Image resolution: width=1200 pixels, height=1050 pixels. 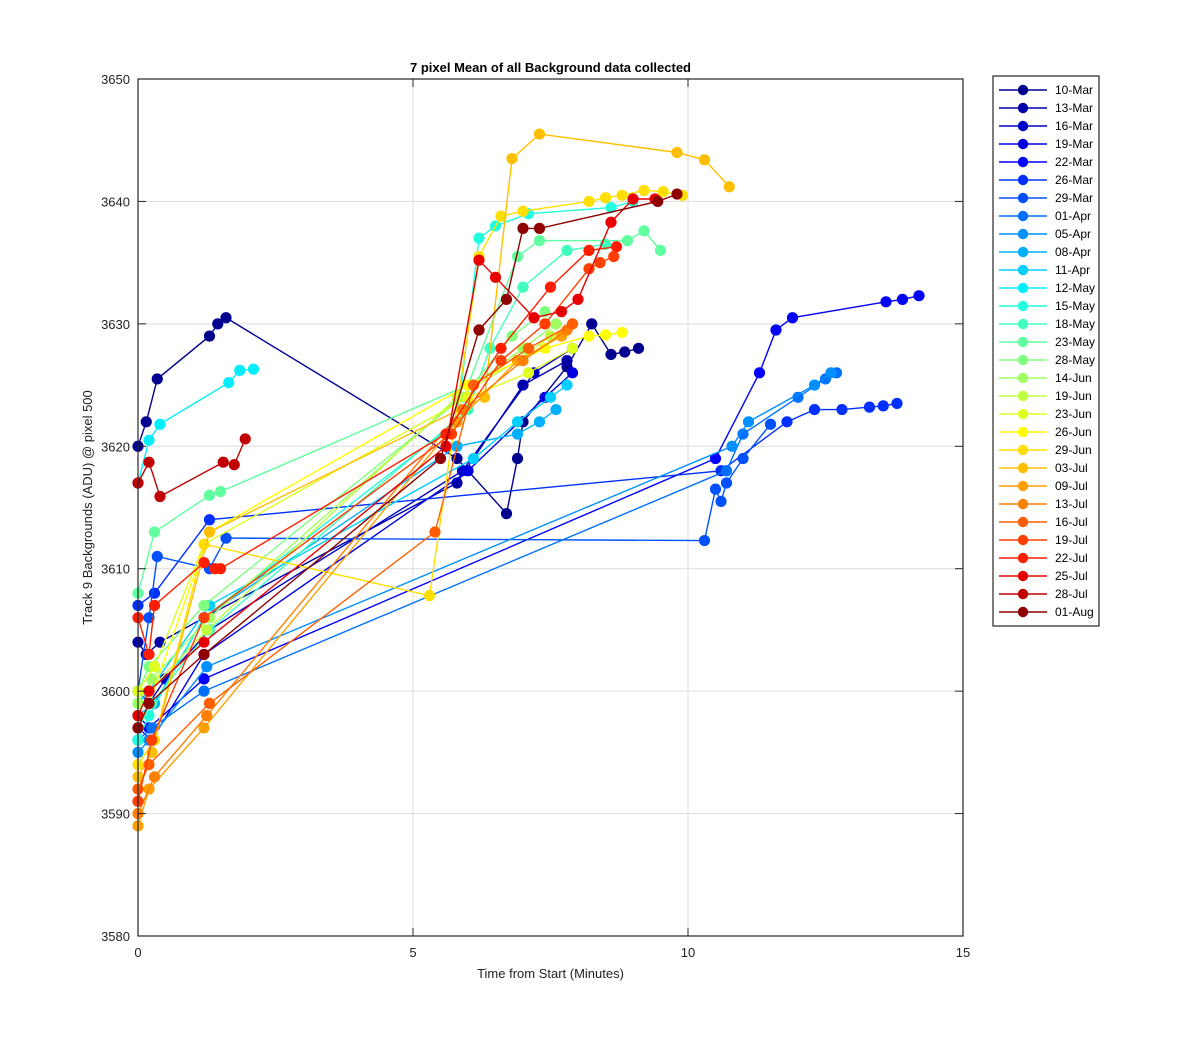 What do you see at coordinates (1045, 414) in the screenshot?
I see `legend-item: 23-Jun` at bounding box center [1045, 414].